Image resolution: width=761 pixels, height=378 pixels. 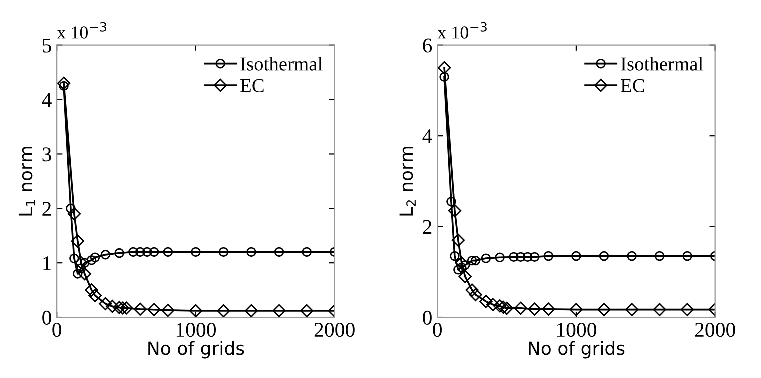 I want to click on y-axis-title: L$_{2}$ norm, so click(x=408, y=181).